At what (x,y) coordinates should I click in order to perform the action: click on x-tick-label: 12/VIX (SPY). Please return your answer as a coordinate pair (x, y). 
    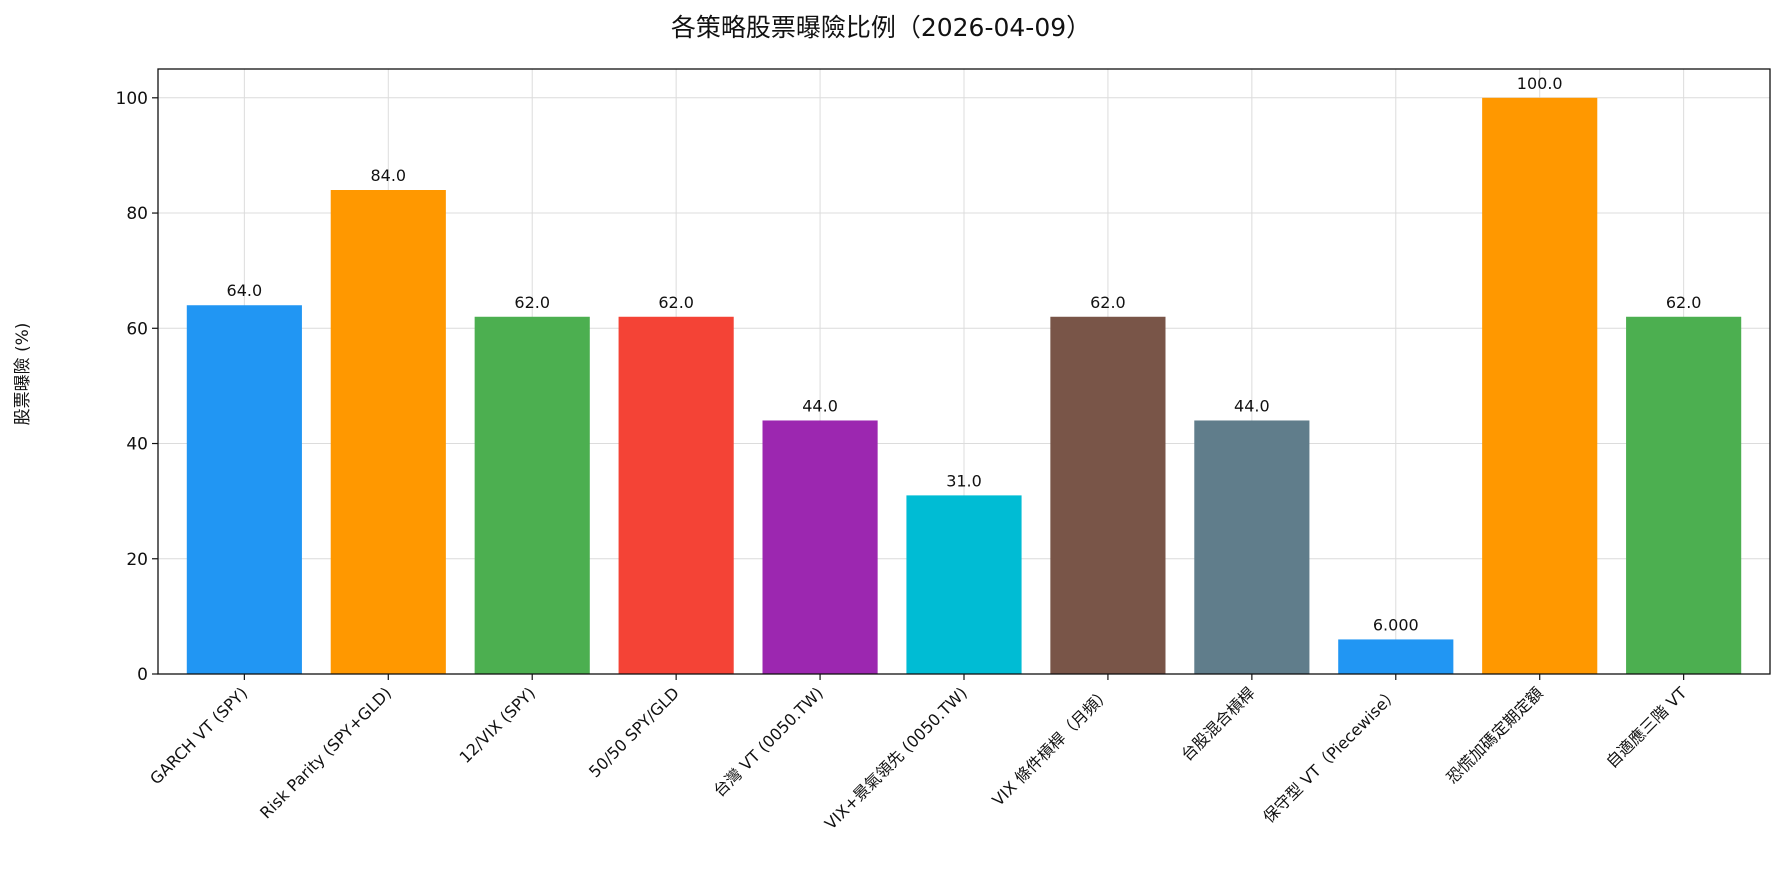
    Looking at the image, I should click on (497, 725).